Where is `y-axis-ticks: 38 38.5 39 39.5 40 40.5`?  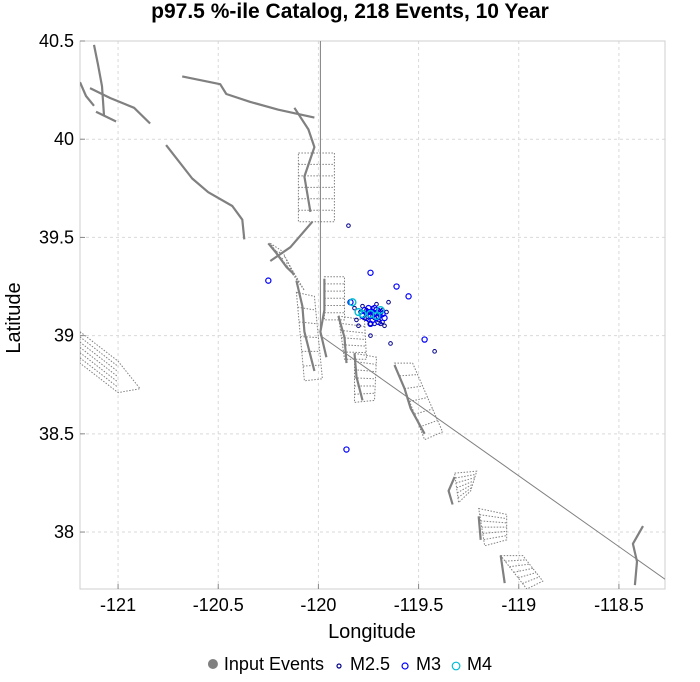 y-axis-ticks: 38 38.5 39 39.5 40 40.5 is located at coordinates (62, 286).